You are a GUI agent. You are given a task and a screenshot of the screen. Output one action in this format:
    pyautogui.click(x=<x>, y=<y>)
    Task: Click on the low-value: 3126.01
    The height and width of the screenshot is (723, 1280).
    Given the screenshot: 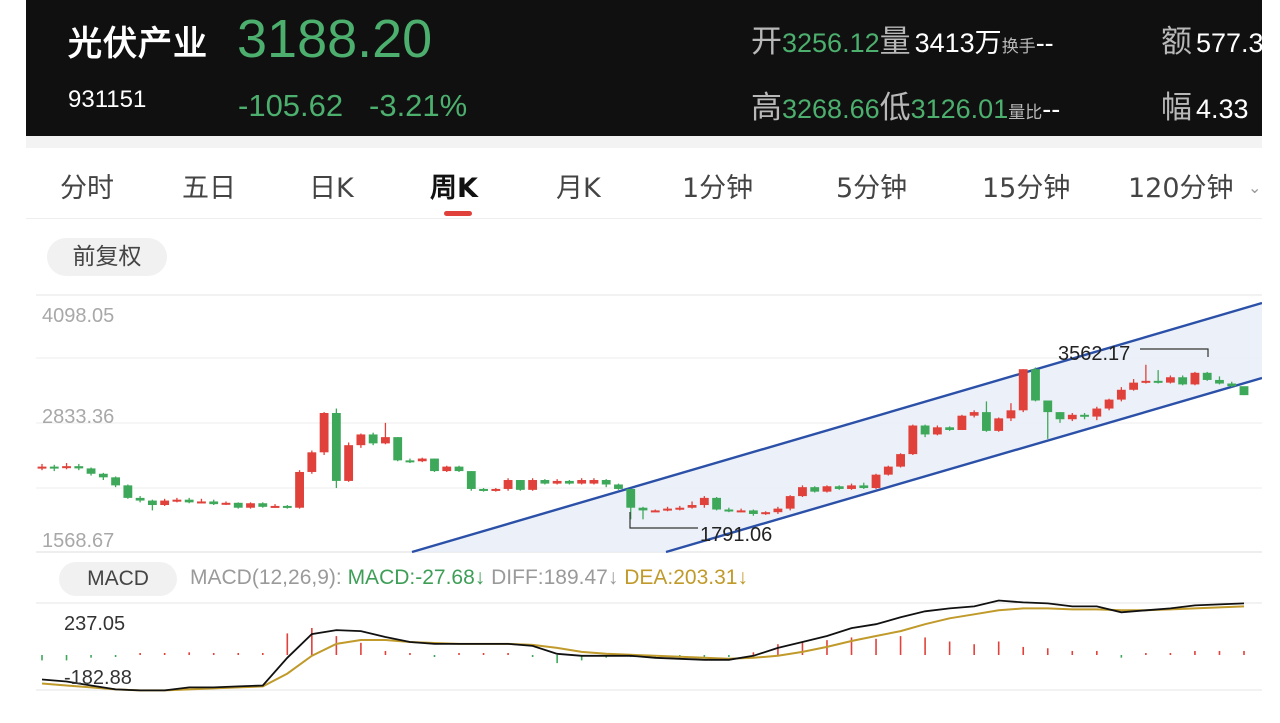 What is the action you would take?
    pyautogui.click(x=959, y=109)
    